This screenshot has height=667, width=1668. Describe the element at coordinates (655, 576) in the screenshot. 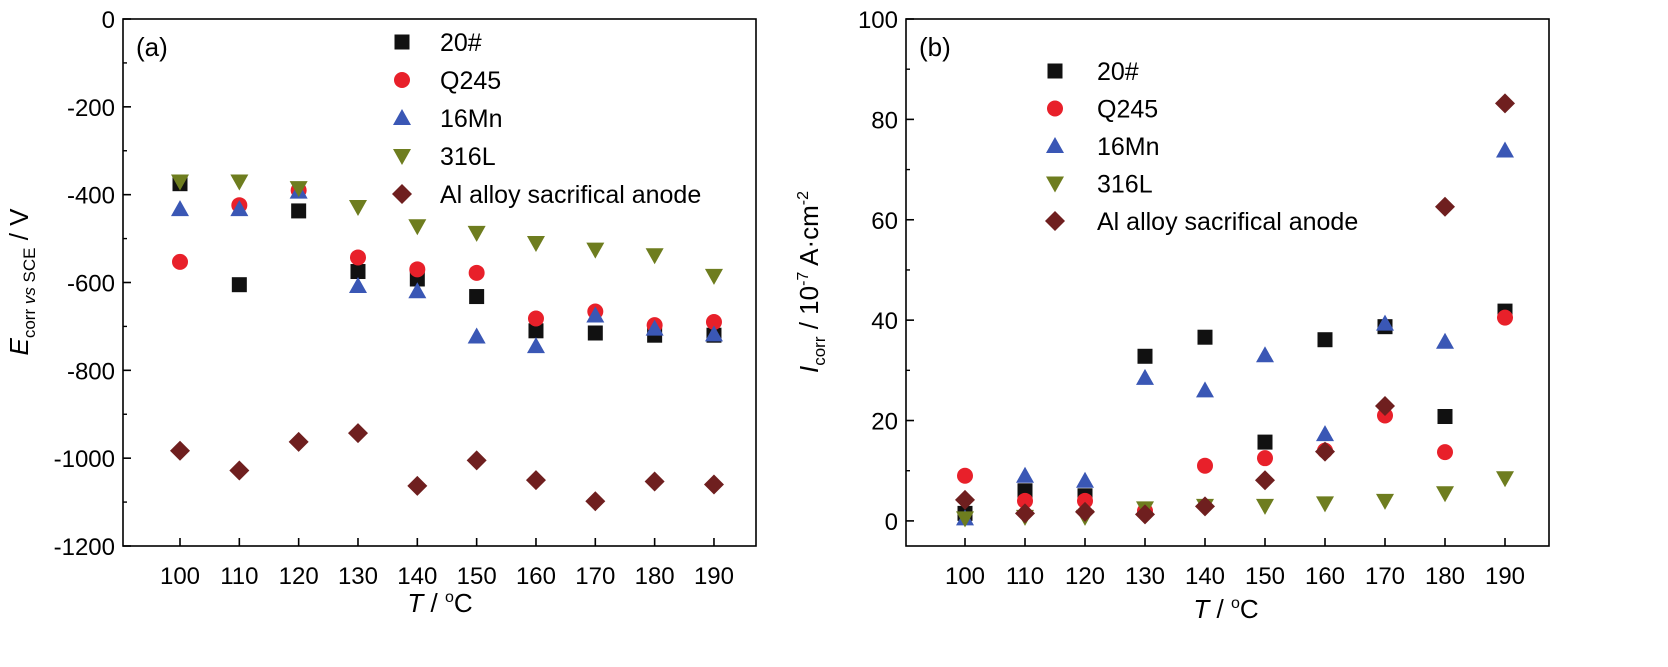

I see `panel-a-x-tick-label: 180` at that location.